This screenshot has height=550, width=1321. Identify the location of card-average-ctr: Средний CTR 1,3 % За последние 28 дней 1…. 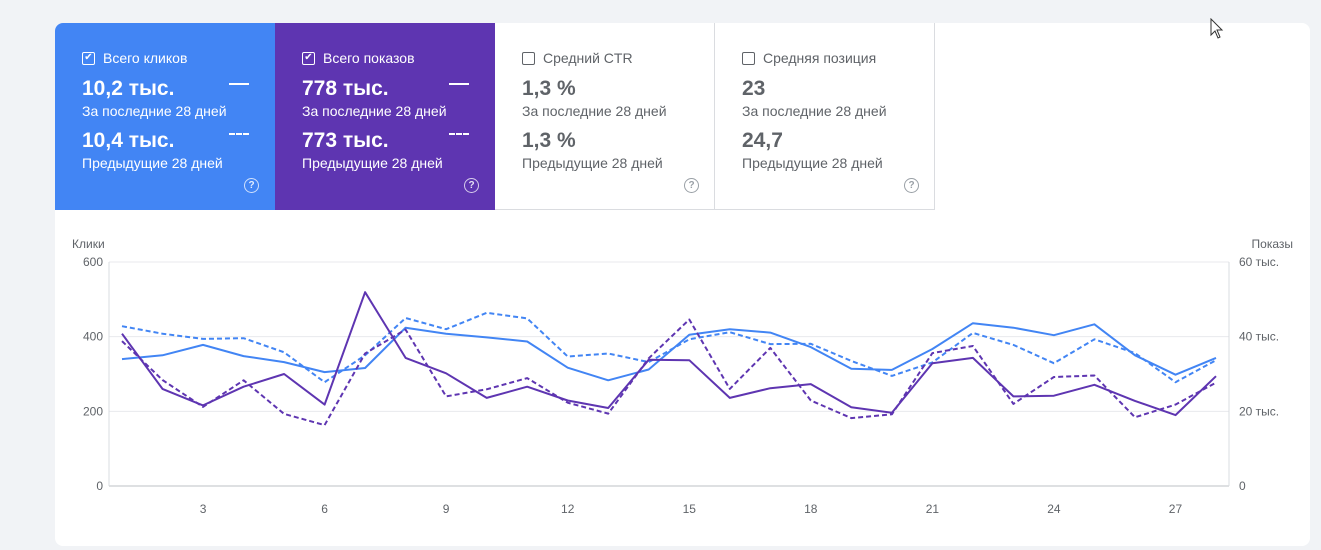
(605, 116).